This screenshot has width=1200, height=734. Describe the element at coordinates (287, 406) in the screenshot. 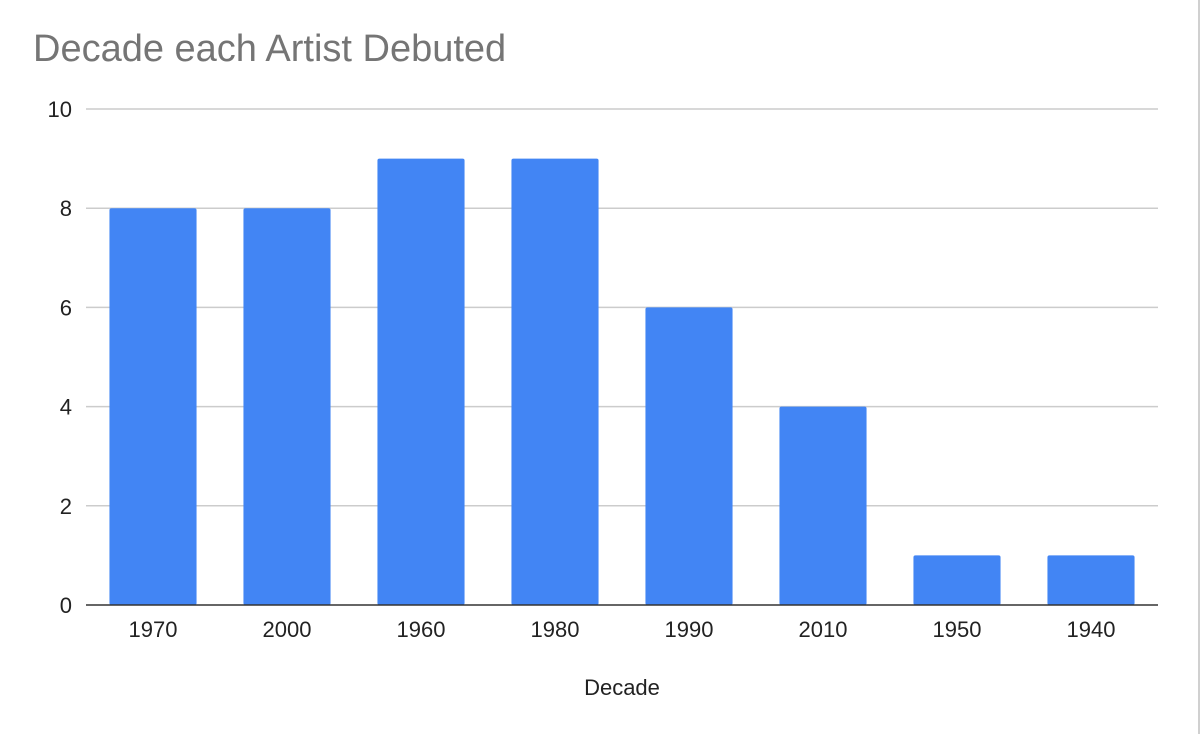

I see `bar-2000` at that location.